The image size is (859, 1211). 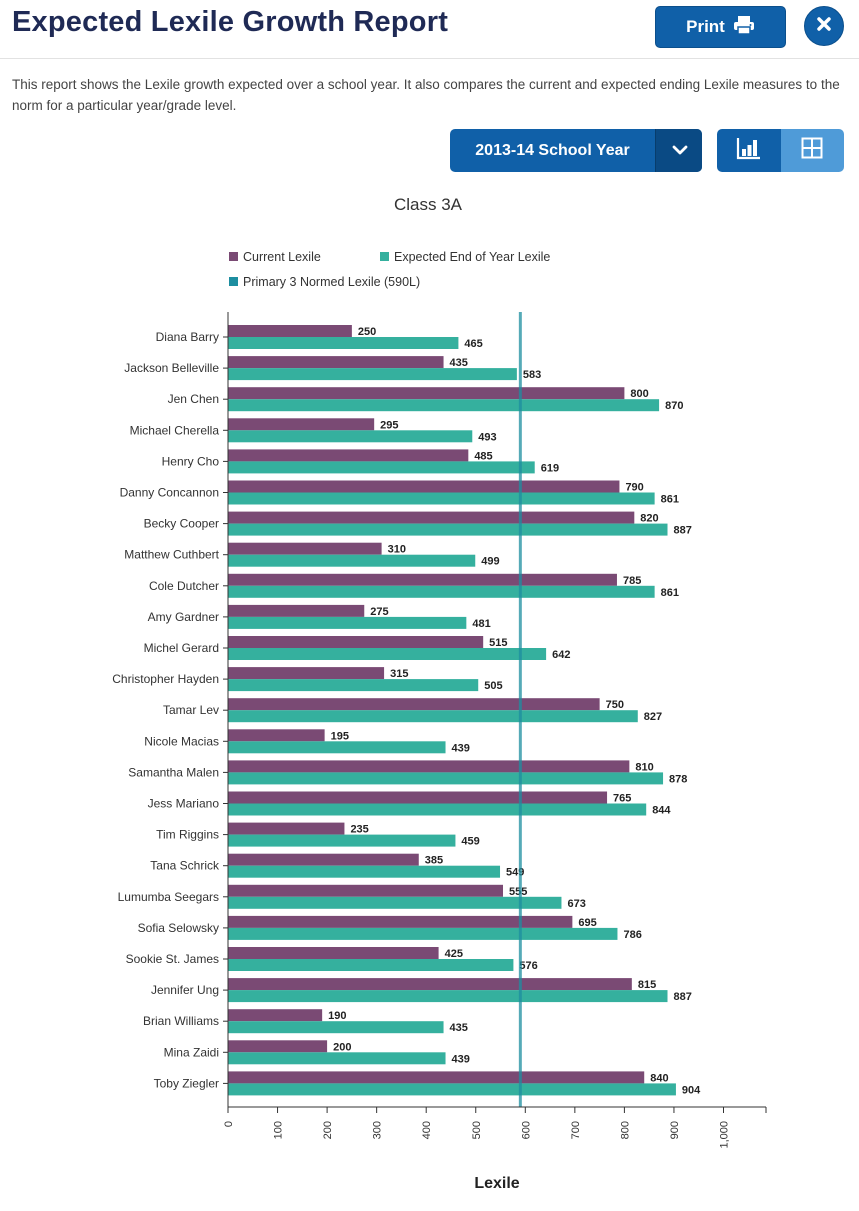 What do you see at coordinates (279, 1130) in the screenshot?
I see `x-tick-label: 100` at bounding box center [279, 1130].